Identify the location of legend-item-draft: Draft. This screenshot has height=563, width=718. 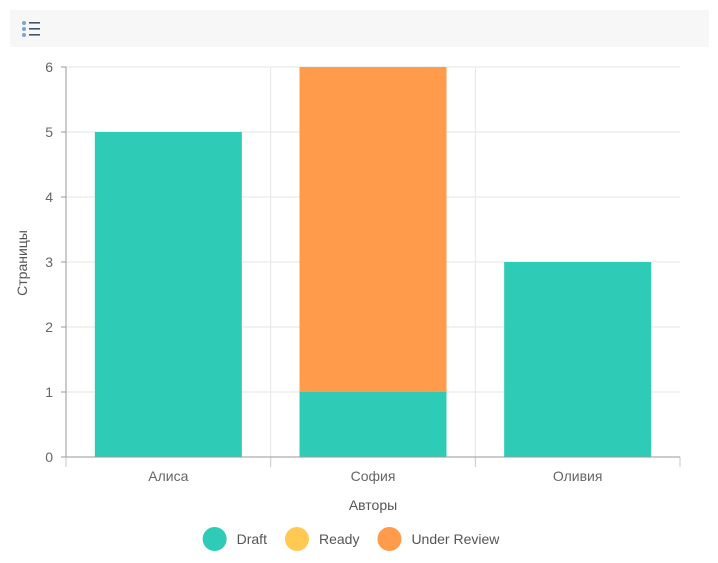
(234, 539).